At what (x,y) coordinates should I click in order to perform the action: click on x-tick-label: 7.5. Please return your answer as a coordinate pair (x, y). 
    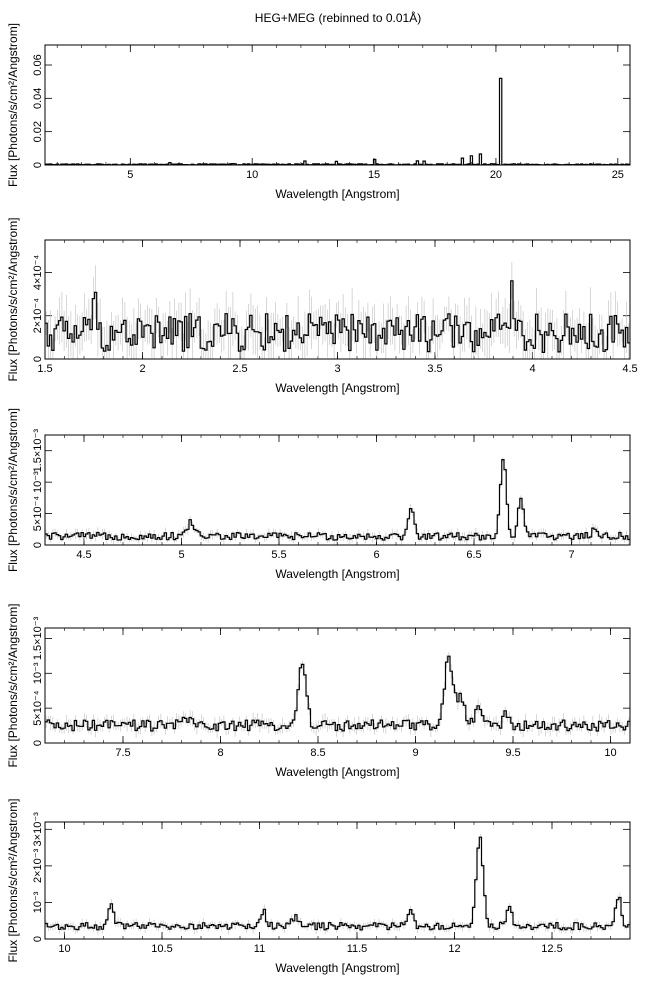
    Looking at the image, I should click on (122, 753).